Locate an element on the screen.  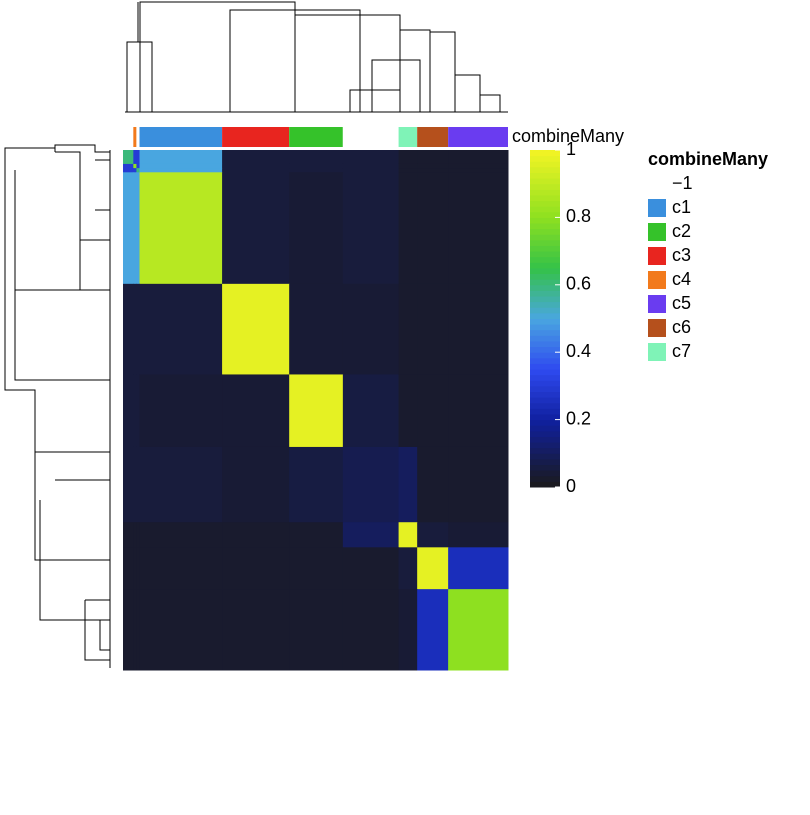
column-dendrogram is located at coordinates (316, 57).